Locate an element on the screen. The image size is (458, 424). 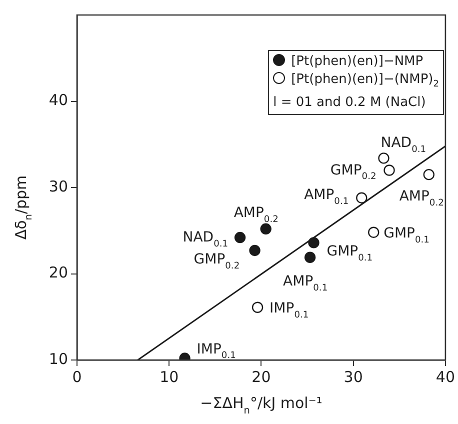
y-tick-label: 20 is located at coordinates (58, 273).